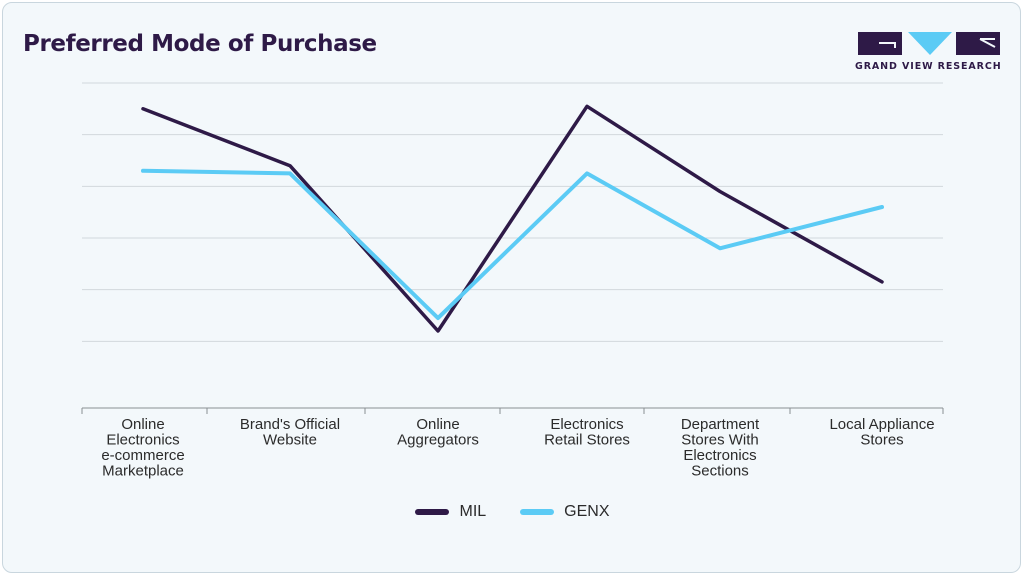  What do you see at coordinates (200, 44) in the screenshot?
I see `chart-title: Preferred Mode of Purchase` at bounding box center [200, 44].